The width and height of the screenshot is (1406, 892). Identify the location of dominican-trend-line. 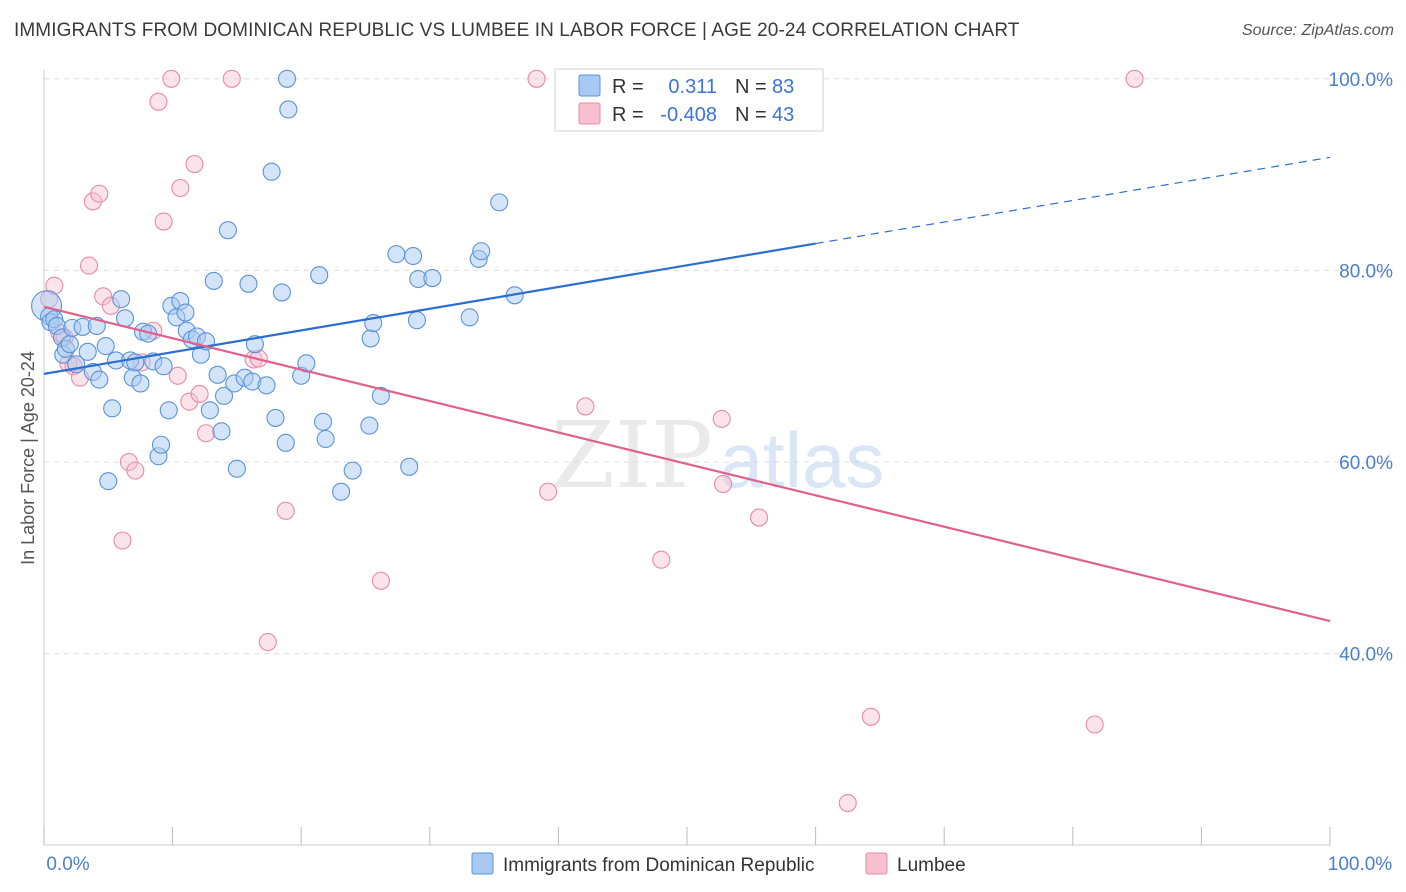
(429, 308).